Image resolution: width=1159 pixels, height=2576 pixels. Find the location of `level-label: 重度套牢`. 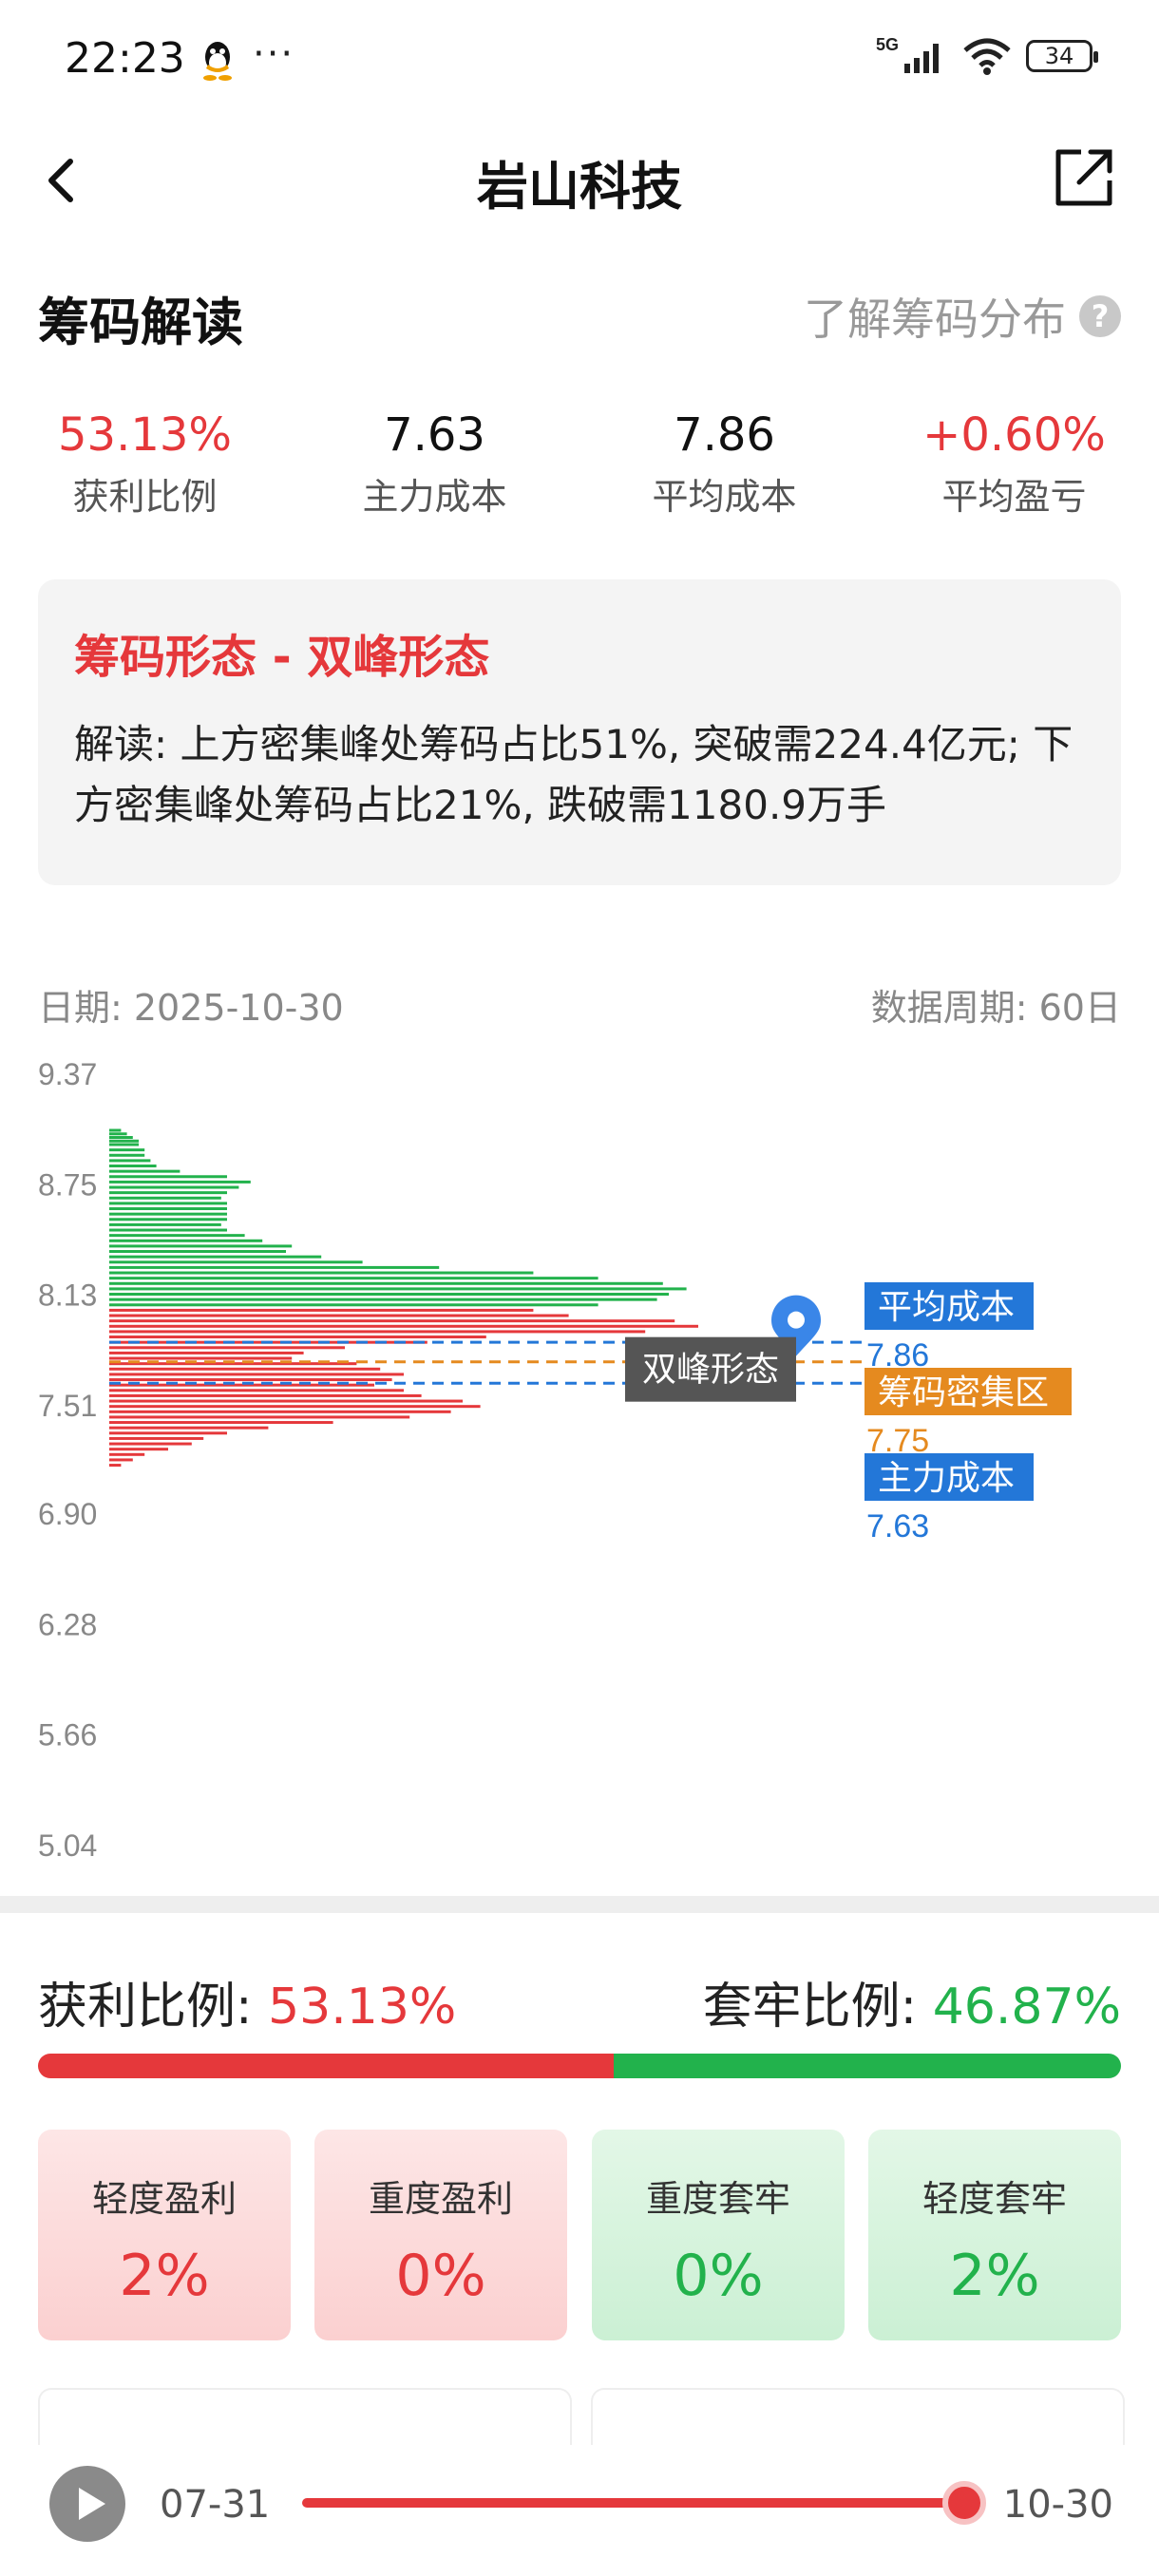

level-label: 重度套牢 is located at coordinates (717, 2199).